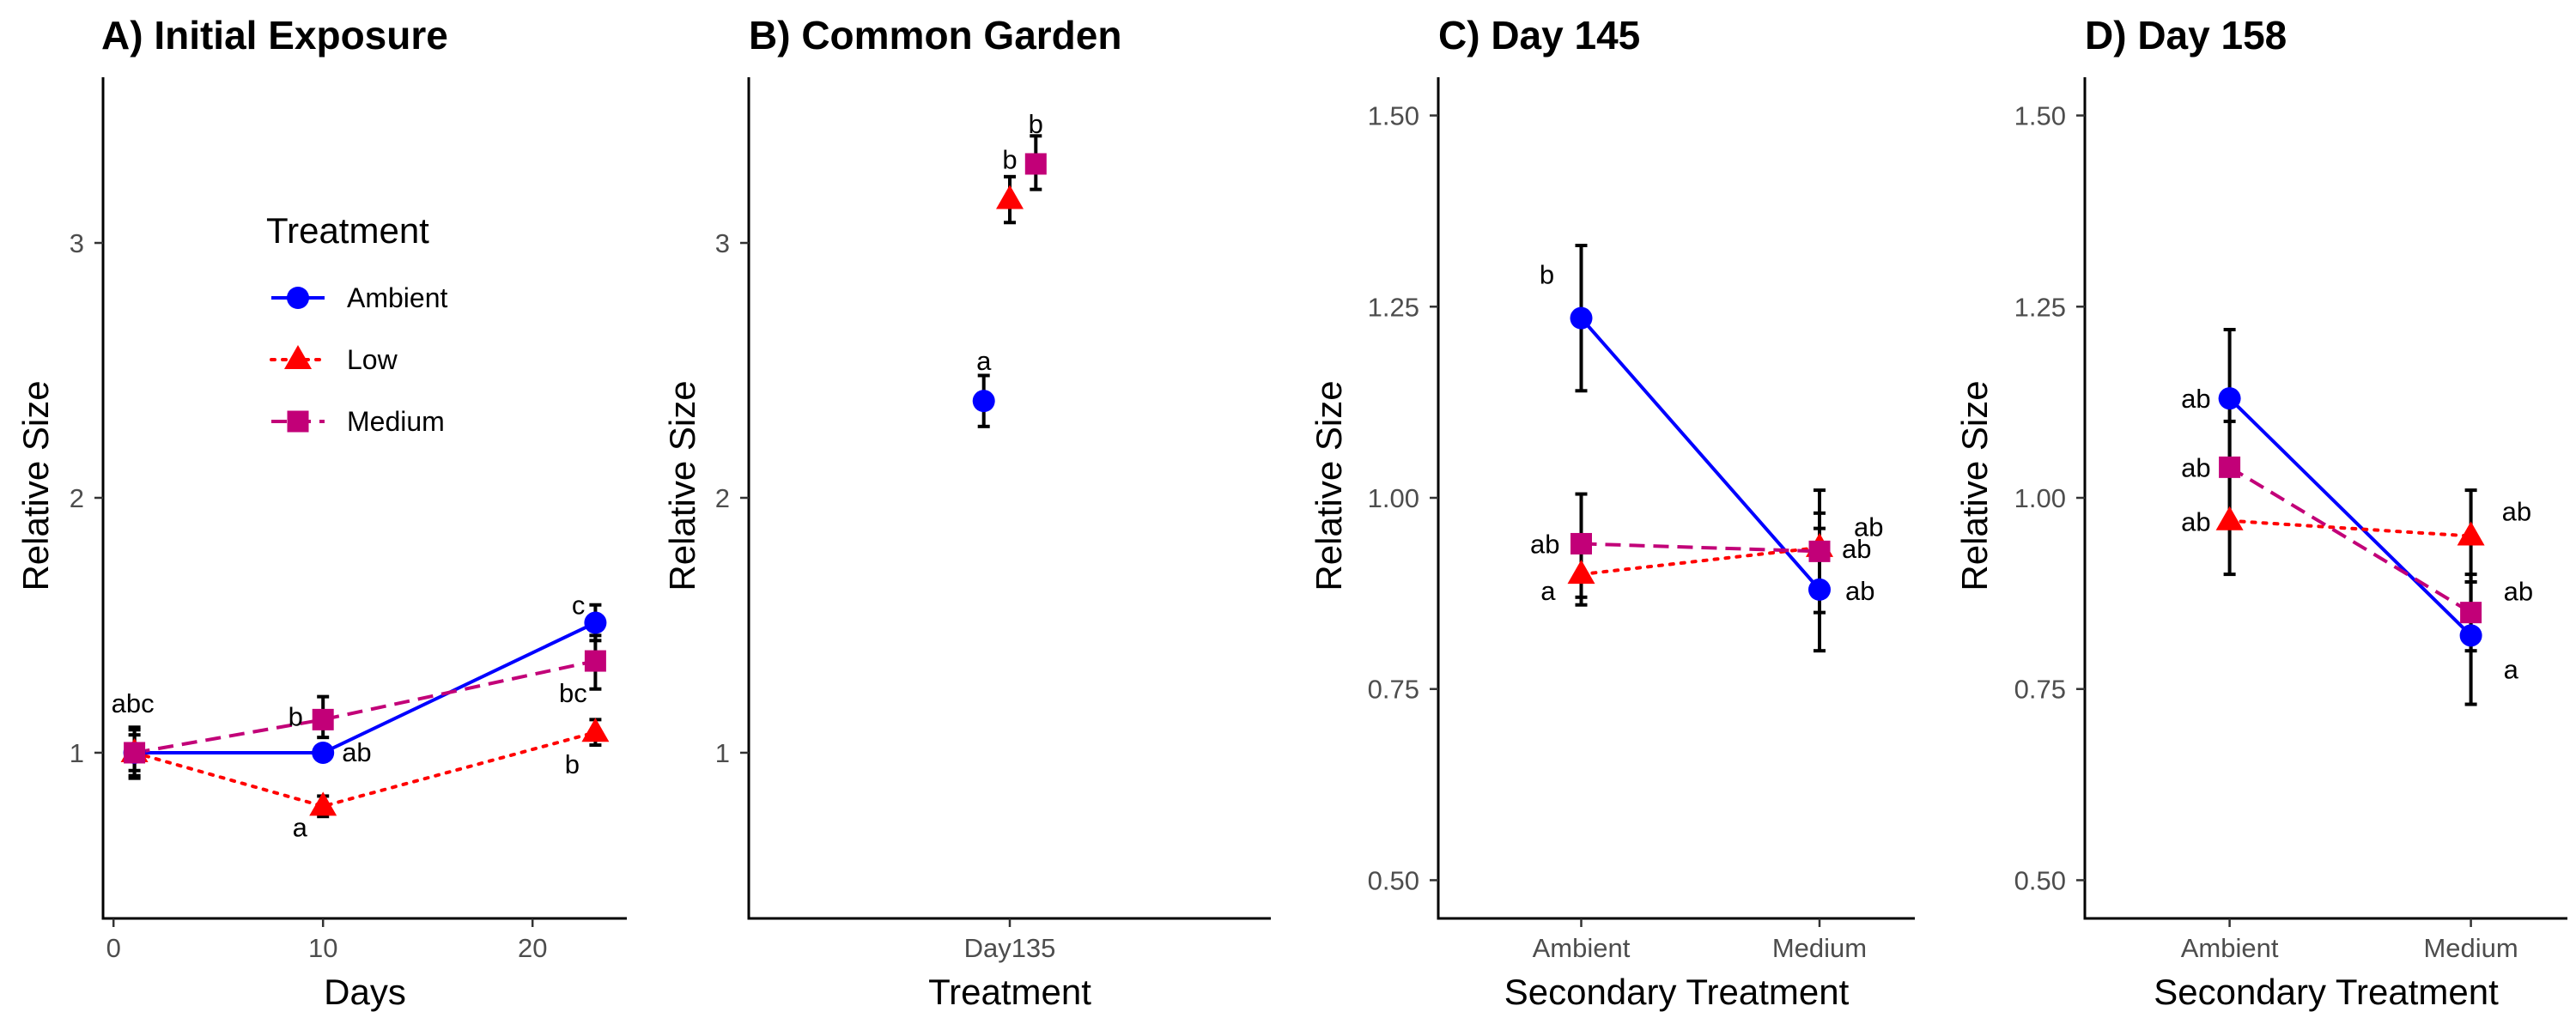 The height and width of the screenshot is (1030, 2576). I want to click on panel-c-x-tick-label: Ambient, so click(1582, 948).